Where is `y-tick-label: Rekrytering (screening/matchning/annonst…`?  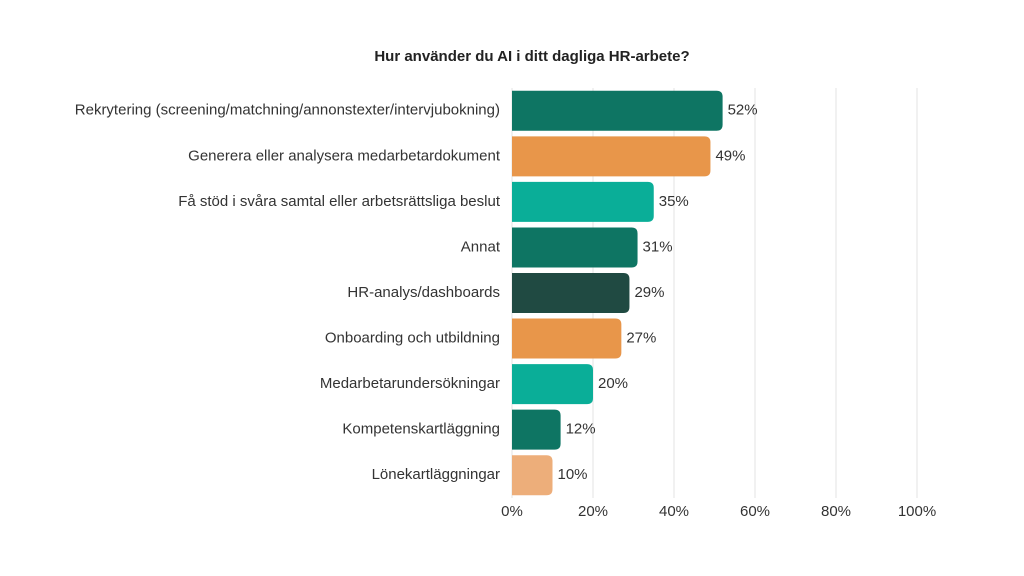
y-tick-label: Rekrytering (screening/matchning/annonst… is located at coordinates (287, 110).